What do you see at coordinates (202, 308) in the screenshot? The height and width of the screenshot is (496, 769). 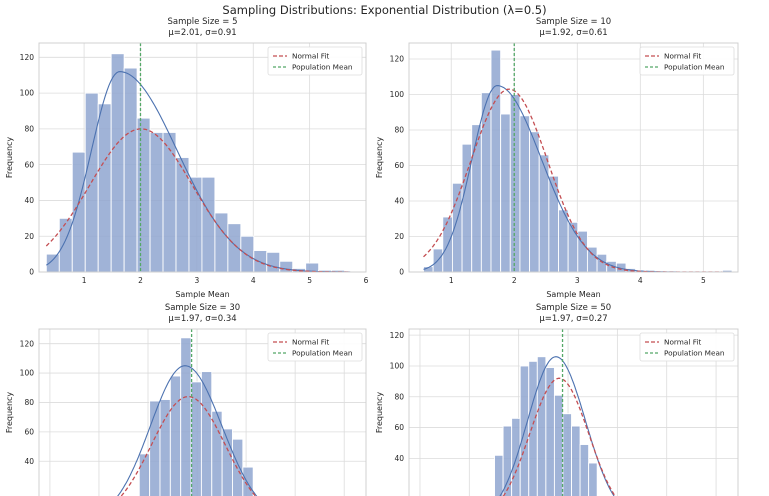 I see `subplot-title: Sample Size = 30` at bounding box center [202, 308].